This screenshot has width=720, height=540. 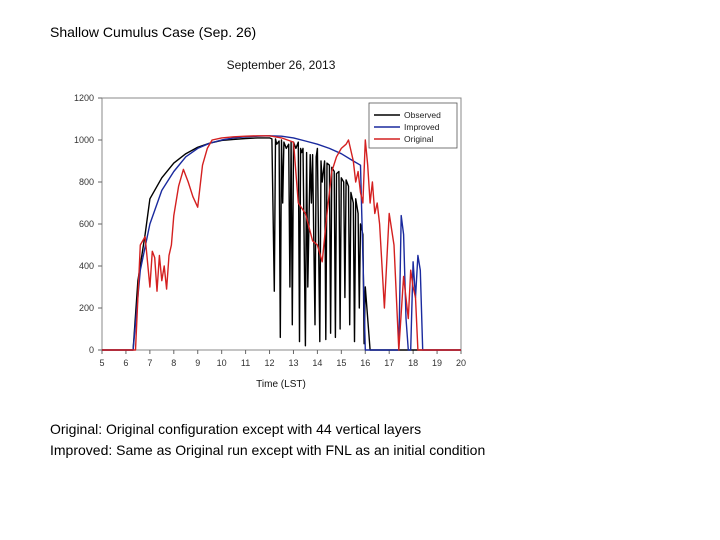 What do you see at coordinates (173, 363) in the screenshot?
I see `x-tick-label: 8` at bounding box center [173, 363].